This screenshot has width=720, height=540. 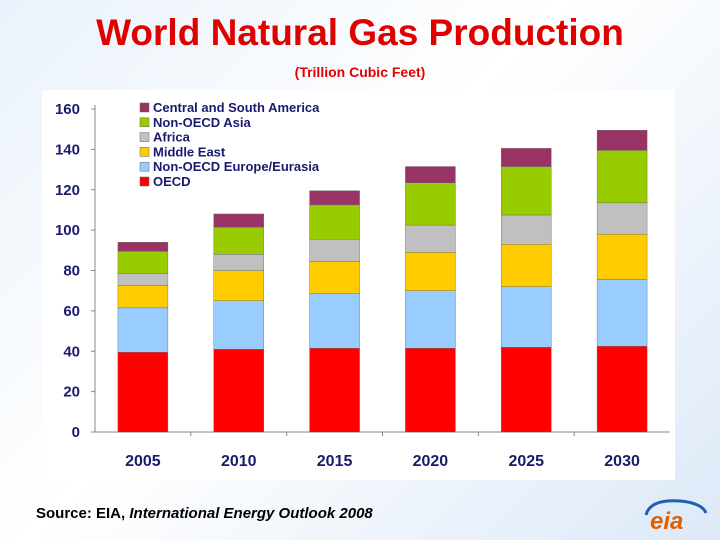 I want to click on bar-segment-middle-east-2030, so click(x=622, y=256).